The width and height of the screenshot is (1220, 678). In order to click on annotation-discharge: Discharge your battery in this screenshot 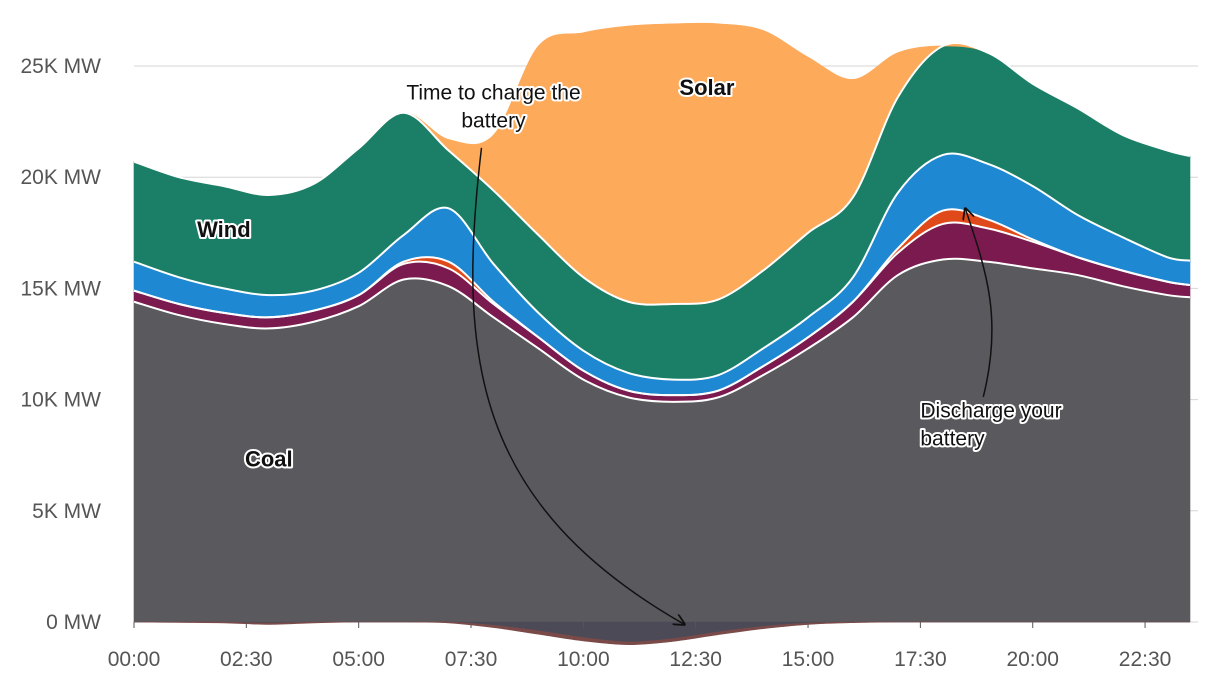, I will do `click(990, 424)`.